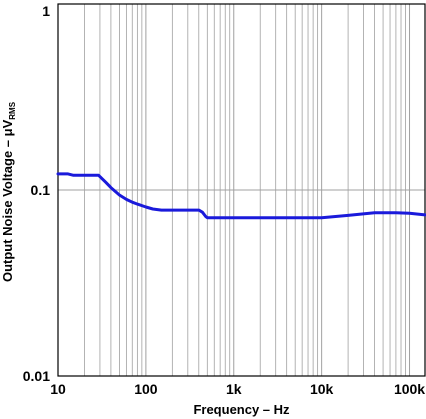 The height and width of the screenshot is (419, 426). I want to click on x-tick-label: 10, so click(58, 389).